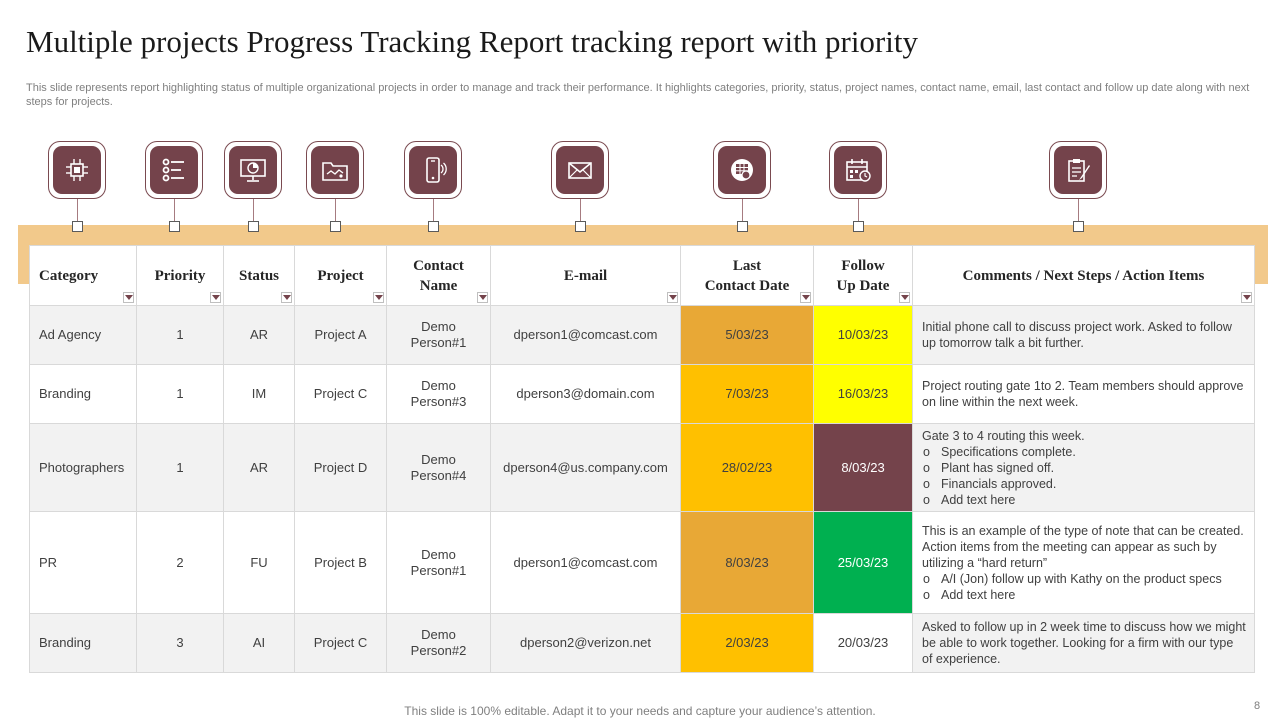 The height and width of the screenshot is (720, 1280). Describe the element at coordinates (335, 170) in the screenshot. I see `folder-icon` at that location.